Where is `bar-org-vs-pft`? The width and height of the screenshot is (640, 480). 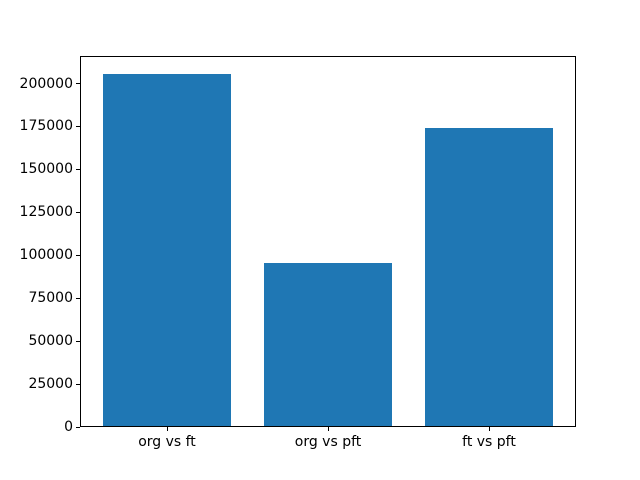
bar-org-vs-pft is located at coordinates (328, 344).